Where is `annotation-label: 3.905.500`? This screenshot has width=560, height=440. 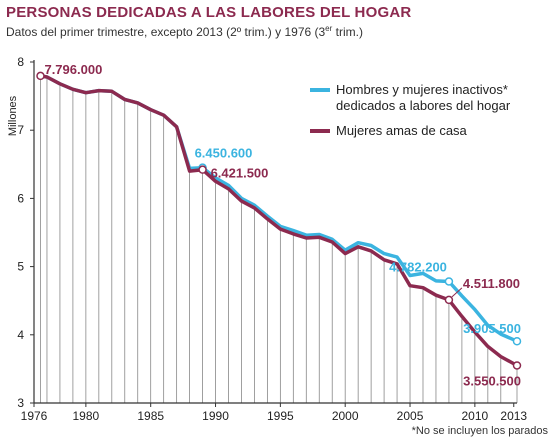
annotation-label: 3.905.500 is located at coordinates (492, 328).